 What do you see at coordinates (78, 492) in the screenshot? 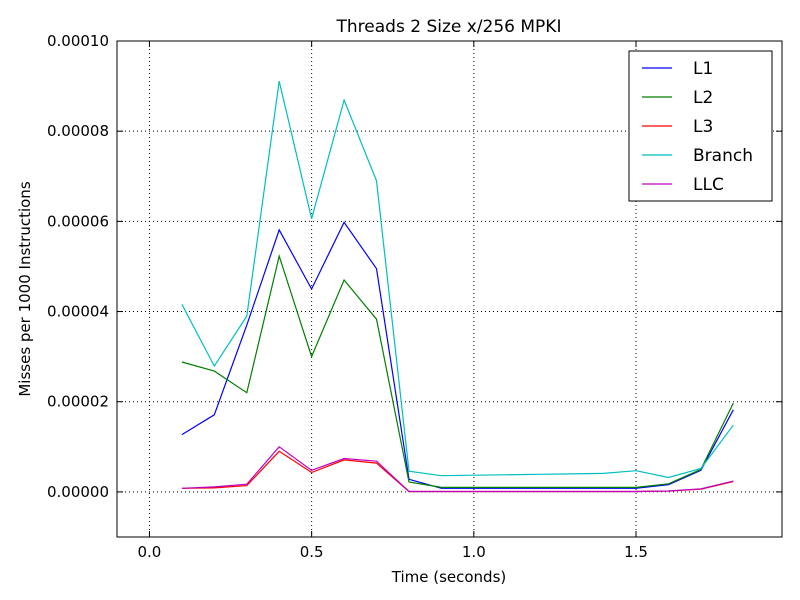
I see `y-tick-label: 0.00000` at bounding box center [78, 492].